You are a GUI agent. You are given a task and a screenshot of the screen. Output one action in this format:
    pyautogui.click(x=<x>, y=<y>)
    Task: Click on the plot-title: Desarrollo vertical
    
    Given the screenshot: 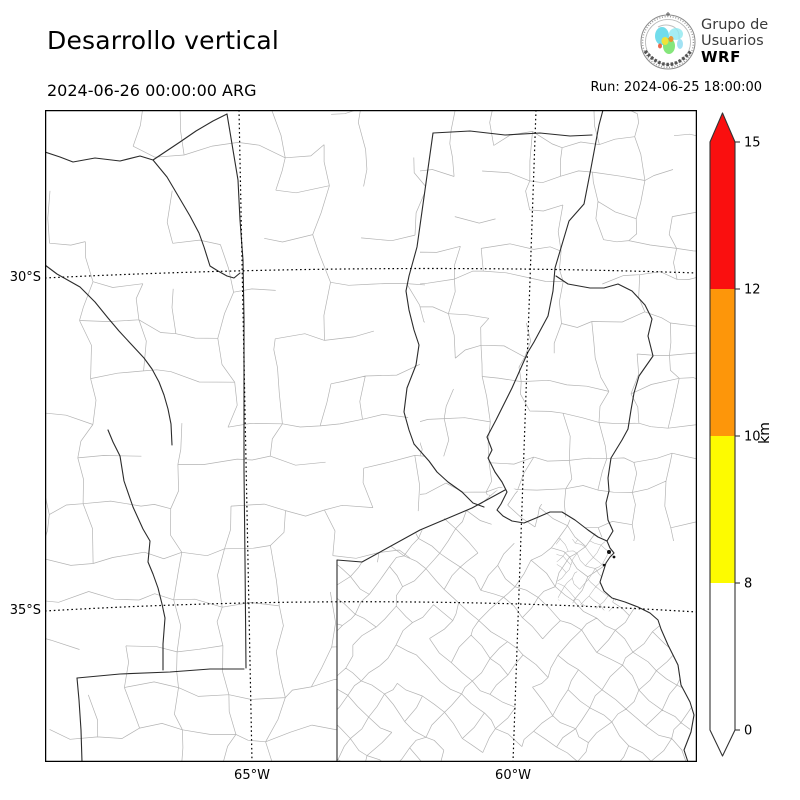 What is the action you would take?
    pyautogui.click(x=163, y=40)
    